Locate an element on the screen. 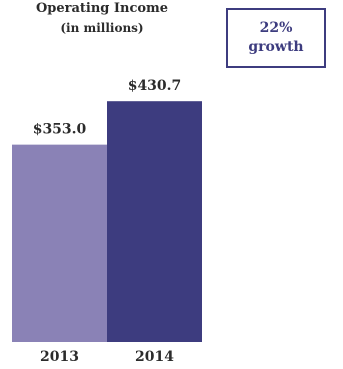  data-label-2013: $353.0 is located at coordinates (60, 130).